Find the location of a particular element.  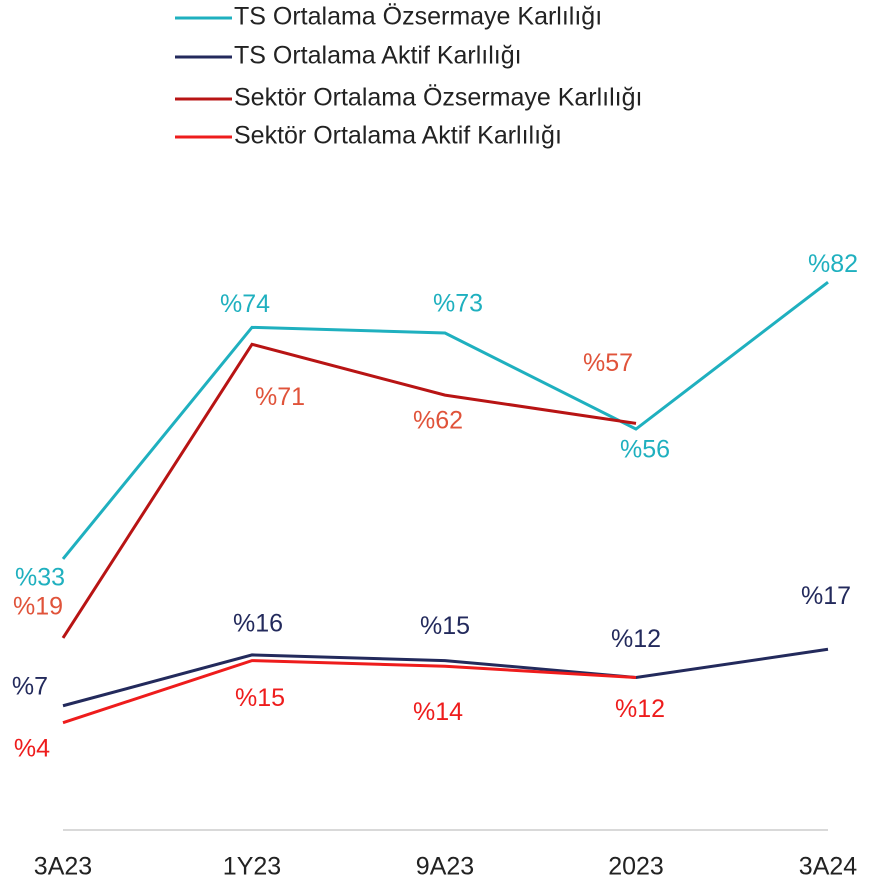

x-tick-label: 9A23 is located at coordinates (445, 867).